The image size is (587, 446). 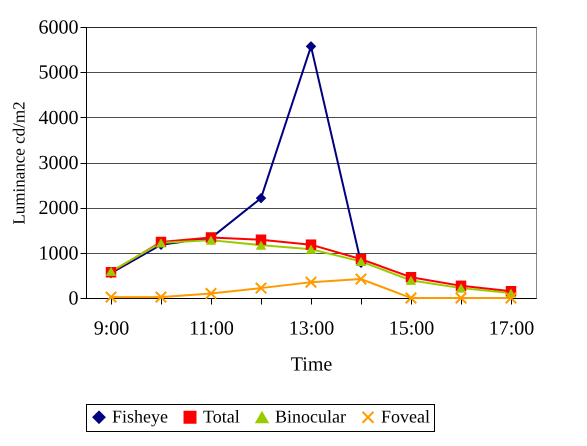 What do you see at coordinates (311, 365) in the screenshot?
I see `x-axis-title: Time` at bounding box center [311, 365].